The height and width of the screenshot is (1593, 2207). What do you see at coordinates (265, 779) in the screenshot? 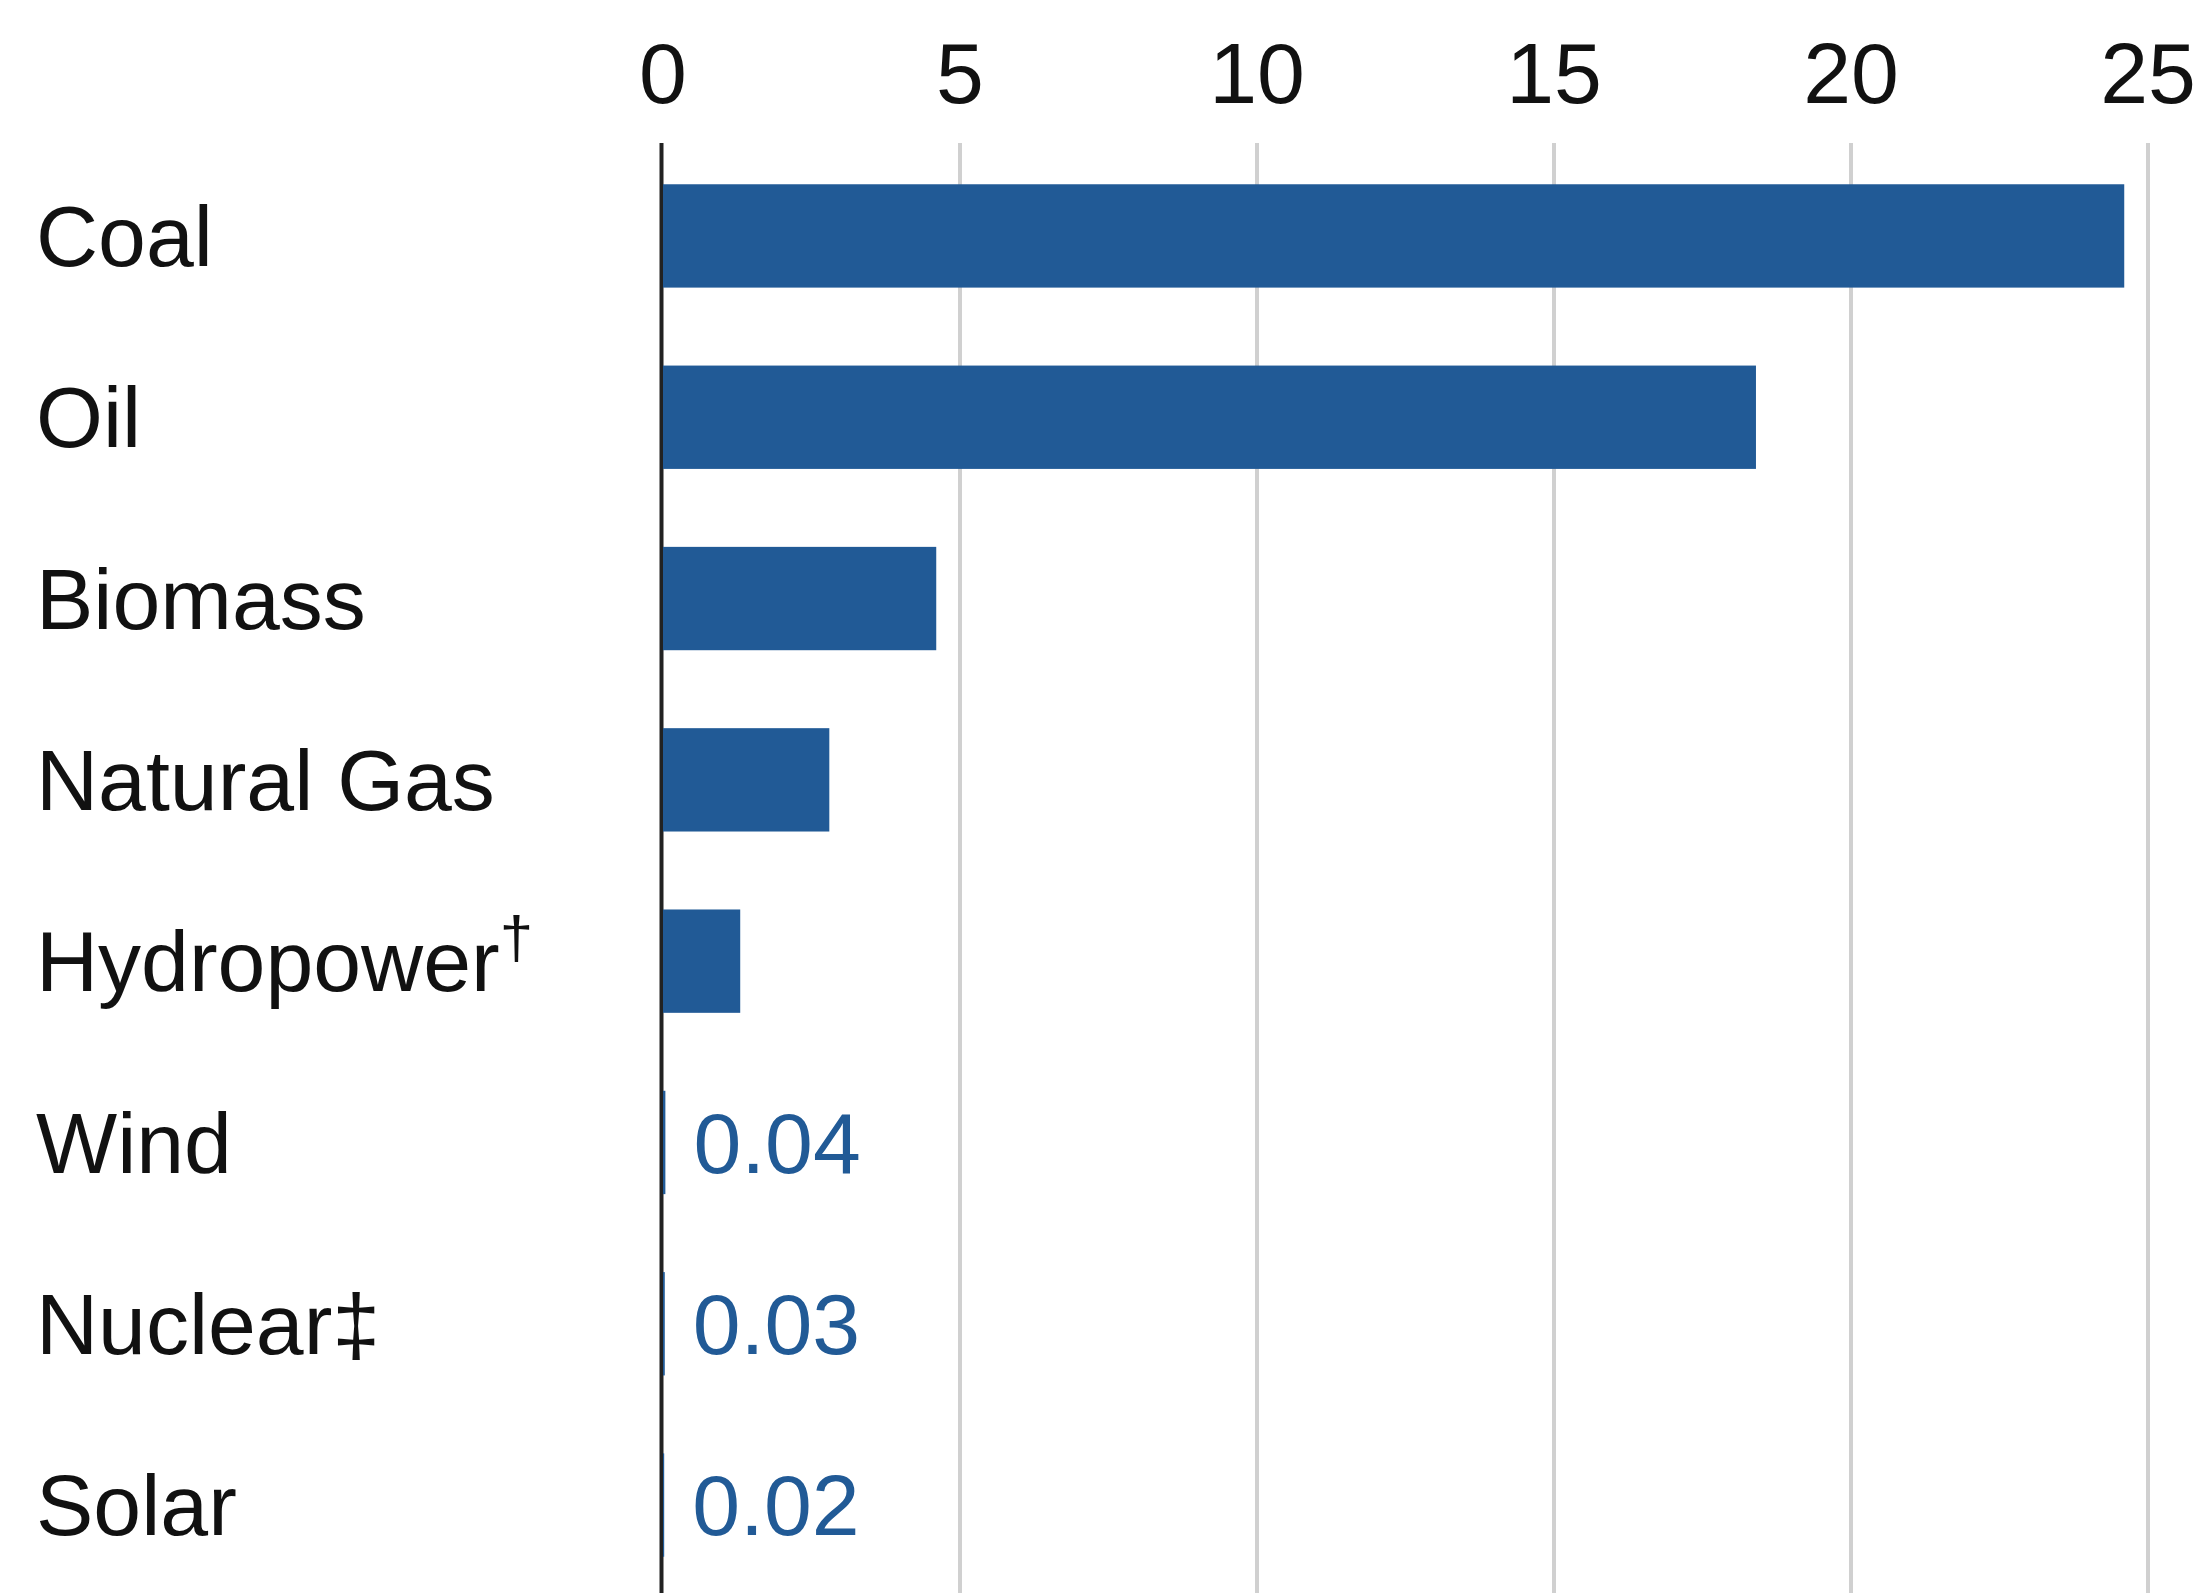
I see `y-tick-label: Natural Gas` at bounding box center [265, 779].